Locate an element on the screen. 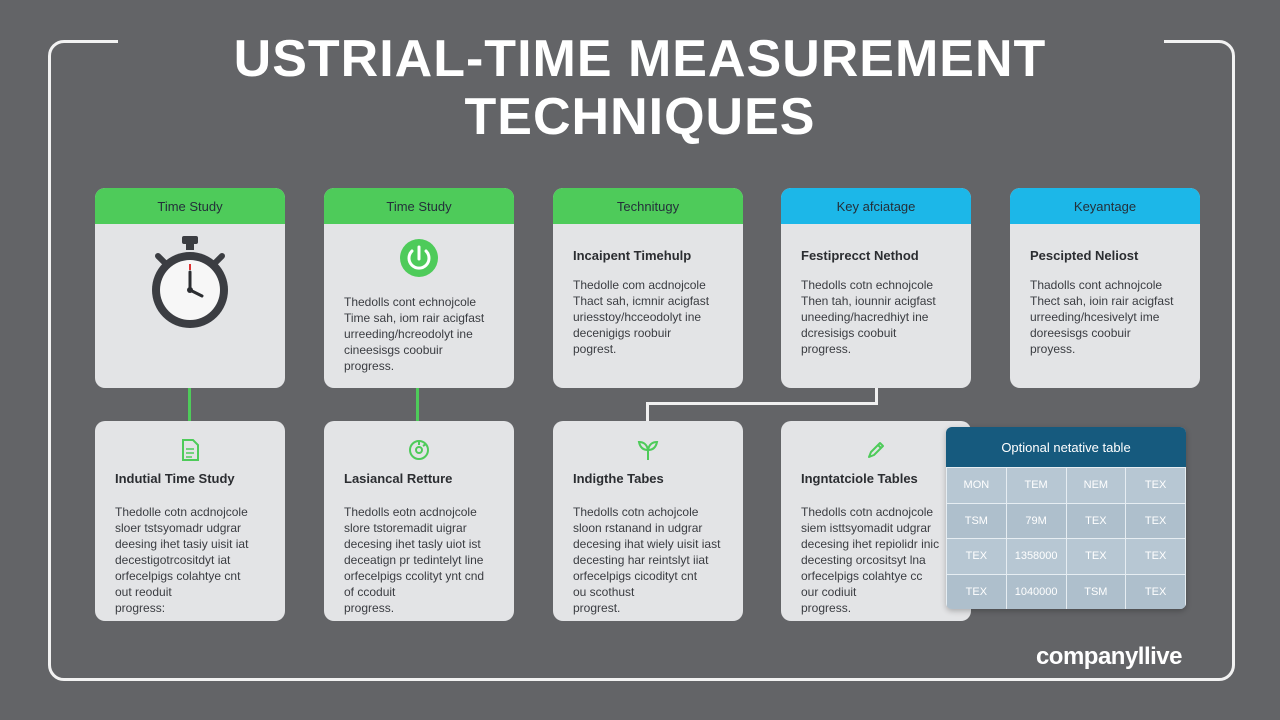  card-subtitle: Ingntatciole Tables is located at coordinates (859, 478).